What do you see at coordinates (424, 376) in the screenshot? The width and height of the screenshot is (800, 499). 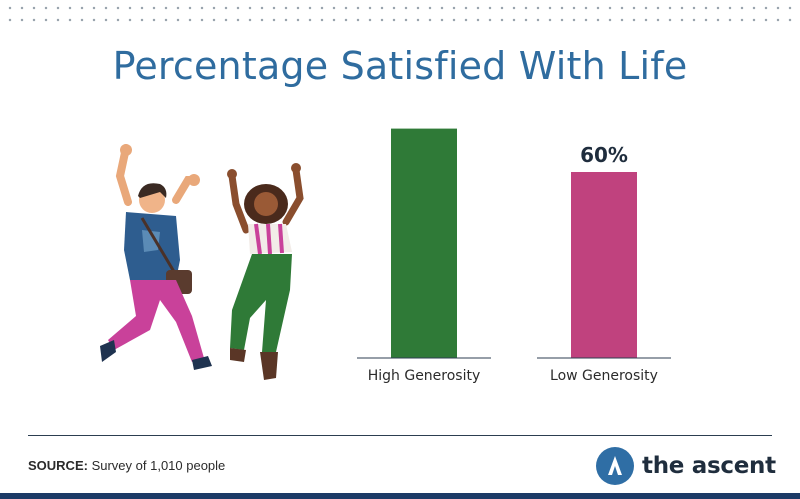 I see `category-label-0: High Generosity` at bounding box center [424, 376].